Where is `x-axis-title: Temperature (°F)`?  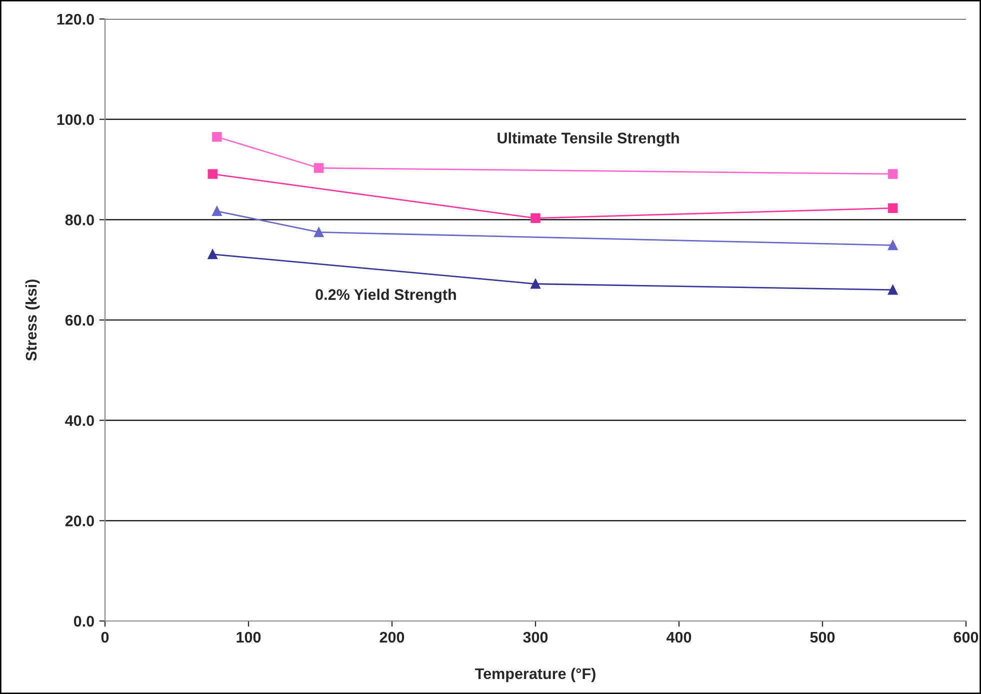 x-axis-title: Temperature (°F) is located at coordinates (535, 675).